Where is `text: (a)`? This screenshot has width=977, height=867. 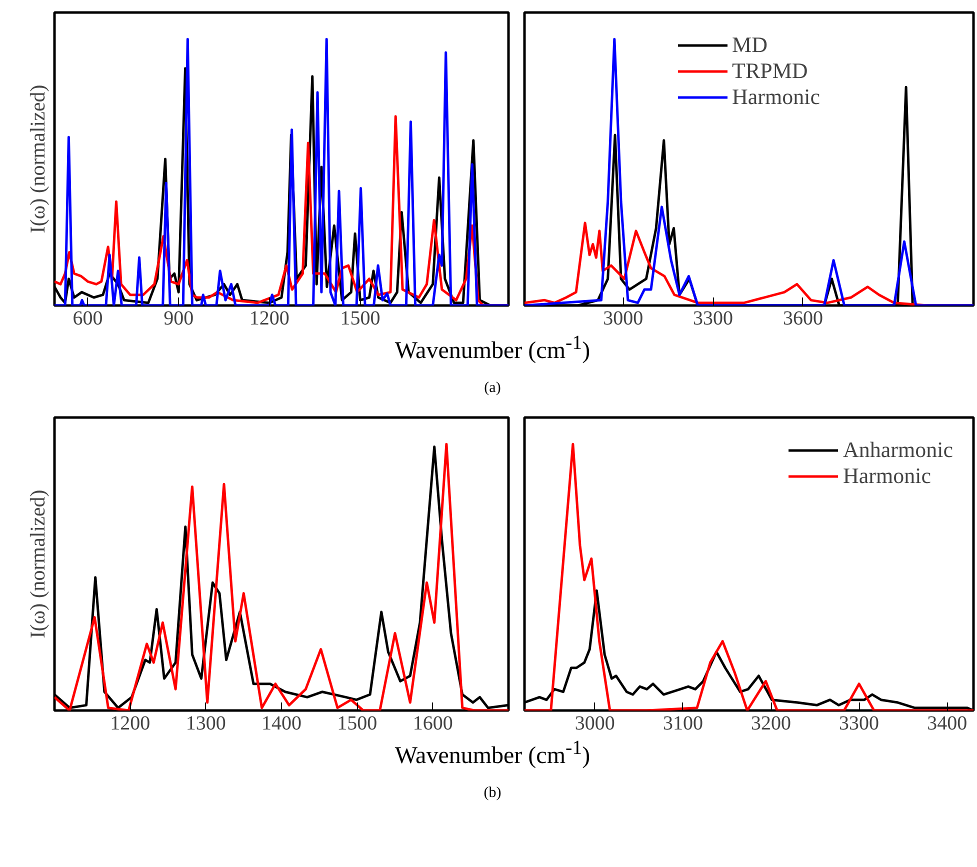 text: (a) is located at coordinates (492, 388).